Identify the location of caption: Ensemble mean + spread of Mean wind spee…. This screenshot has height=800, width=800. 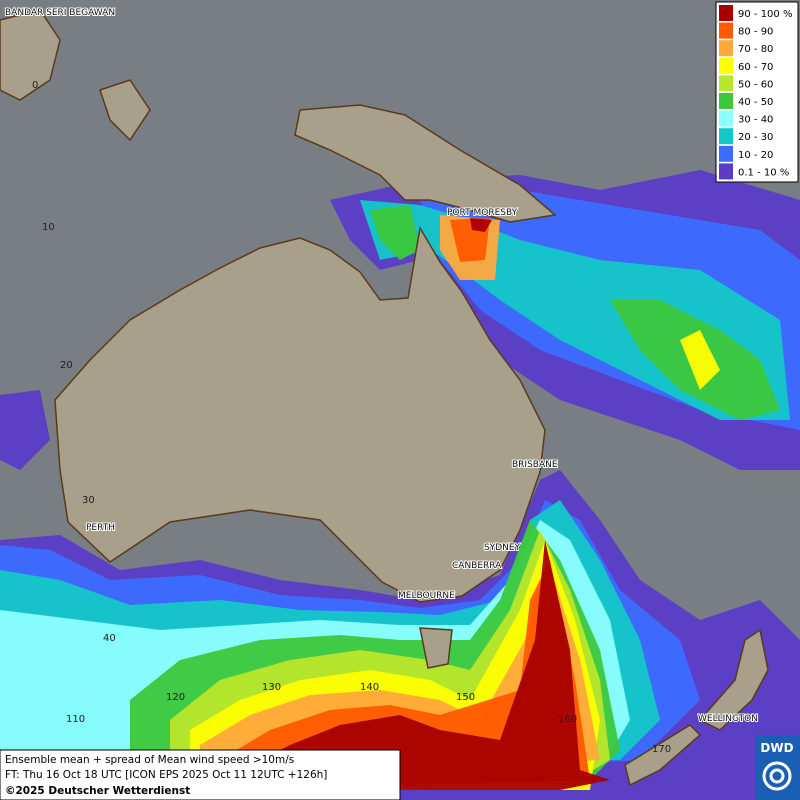
(200, 774).